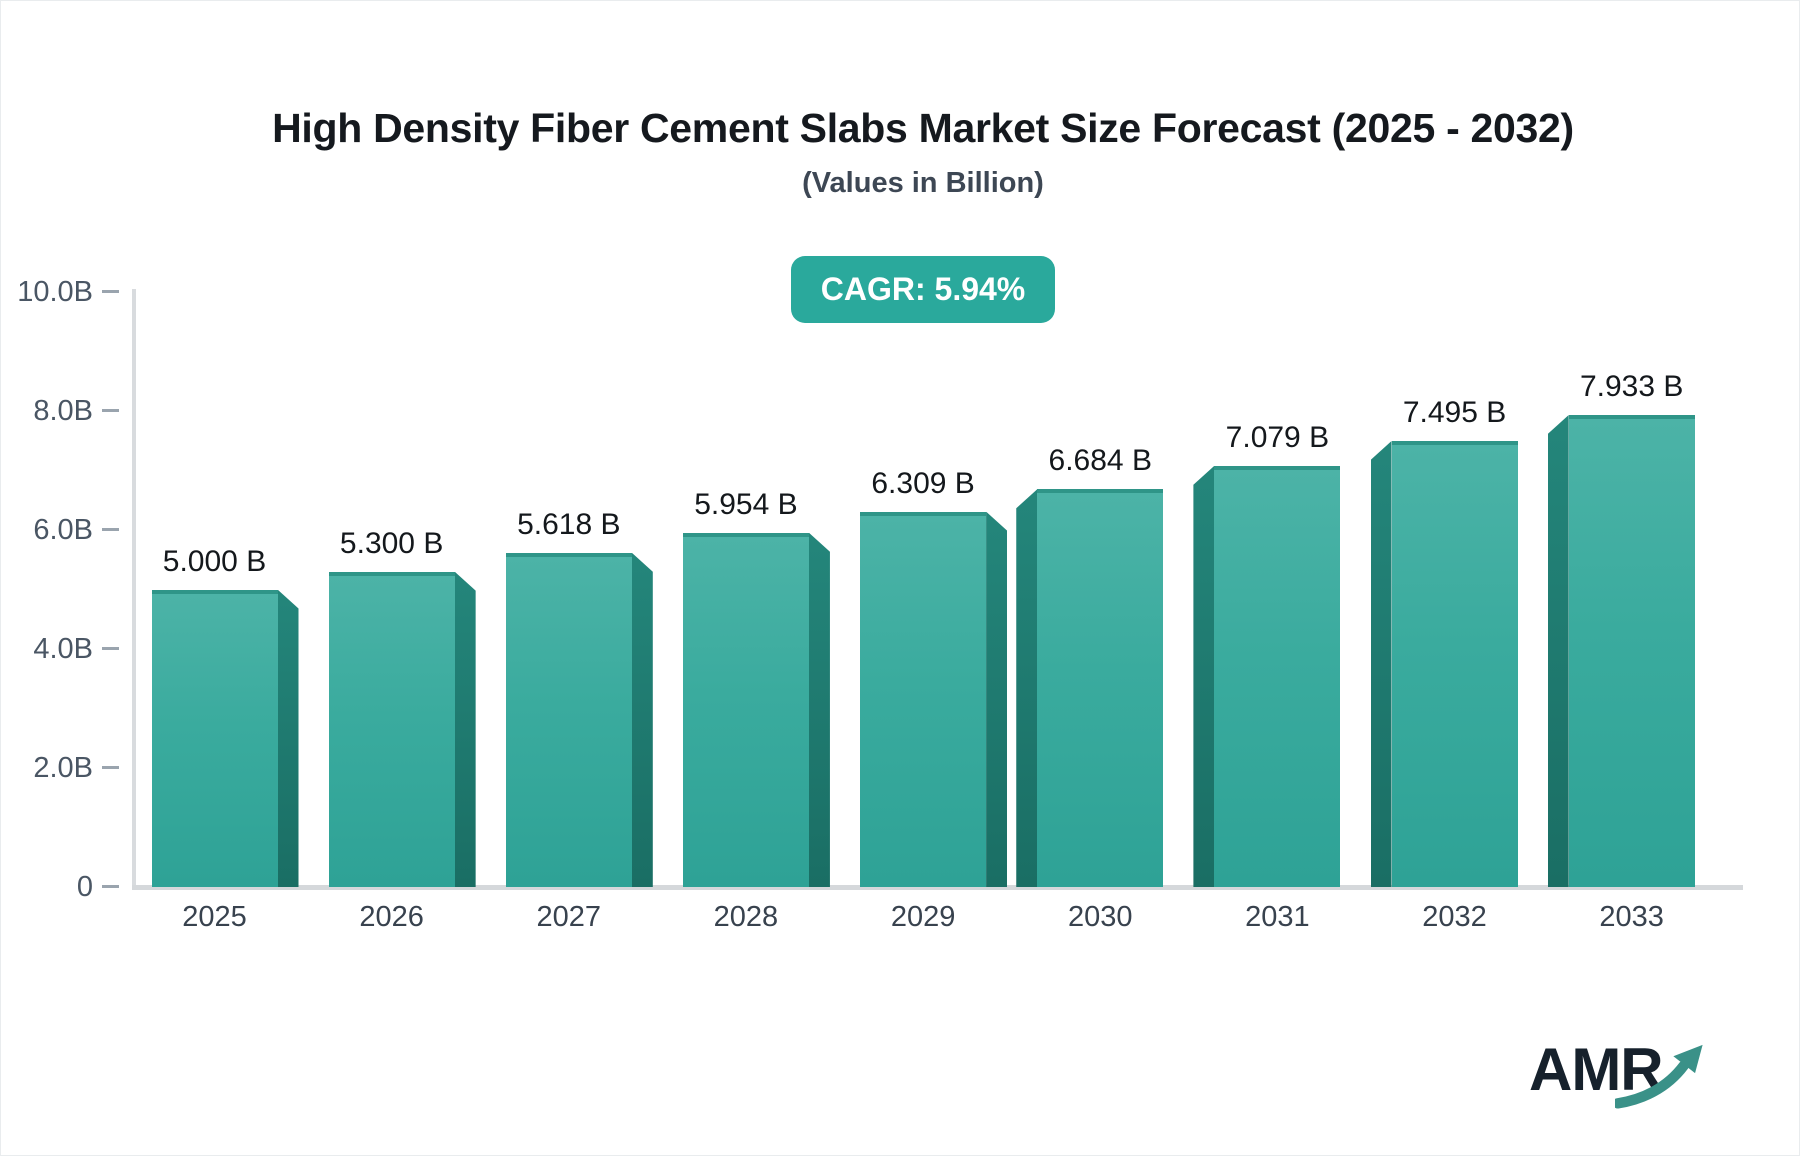 This screenshot has width=1800, height=1156. I want to click on x-axis-label-2033: 2033, so click(1631, 917).